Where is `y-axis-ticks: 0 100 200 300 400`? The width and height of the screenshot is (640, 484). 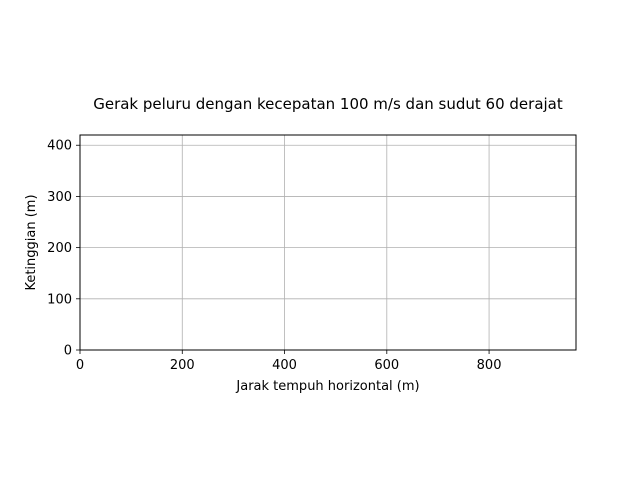
y-axis-ticks: 0 100 200 300 400 is located at coordinates (63, 249).